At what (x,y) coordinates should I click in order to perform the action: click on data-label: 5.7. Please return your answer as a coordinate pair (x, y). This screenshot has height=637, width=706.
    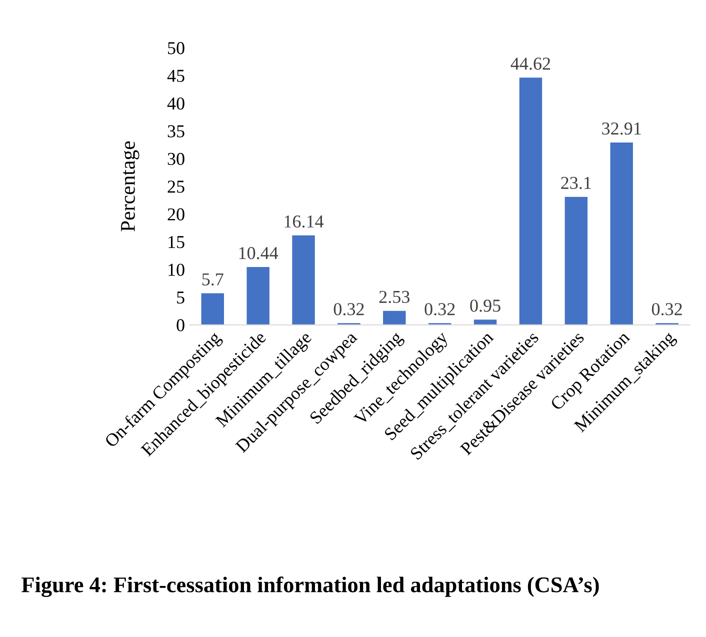
    Looking at the image, I should click on (213, 279).